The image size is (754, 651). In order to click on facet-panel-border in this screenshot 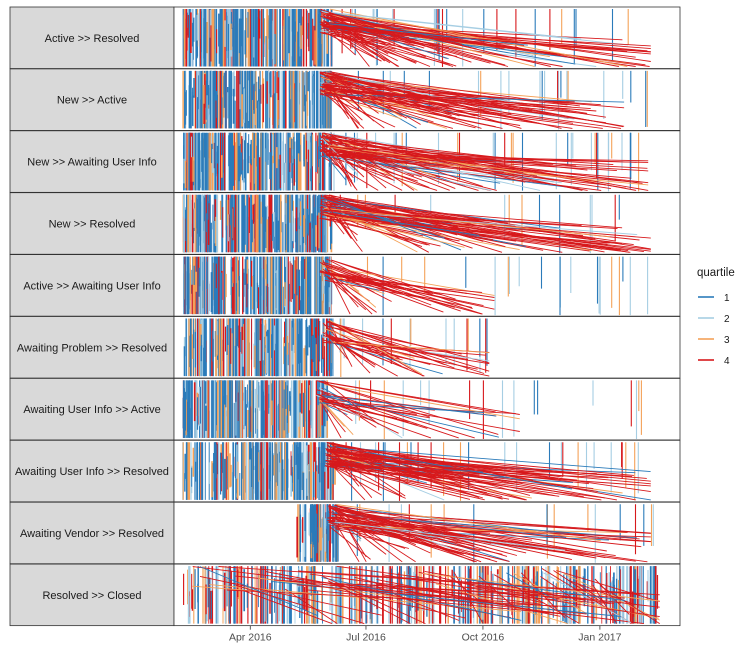, I will do `click(427, 595)`.